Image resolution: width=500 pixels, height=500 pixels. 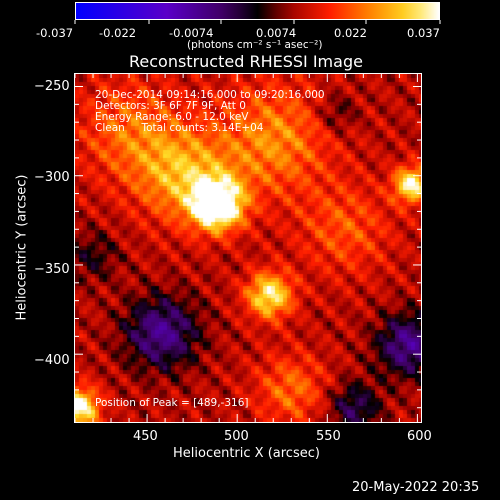 I want to click on colorbar-tick-label: -0.022, so click(x=118, y=33).